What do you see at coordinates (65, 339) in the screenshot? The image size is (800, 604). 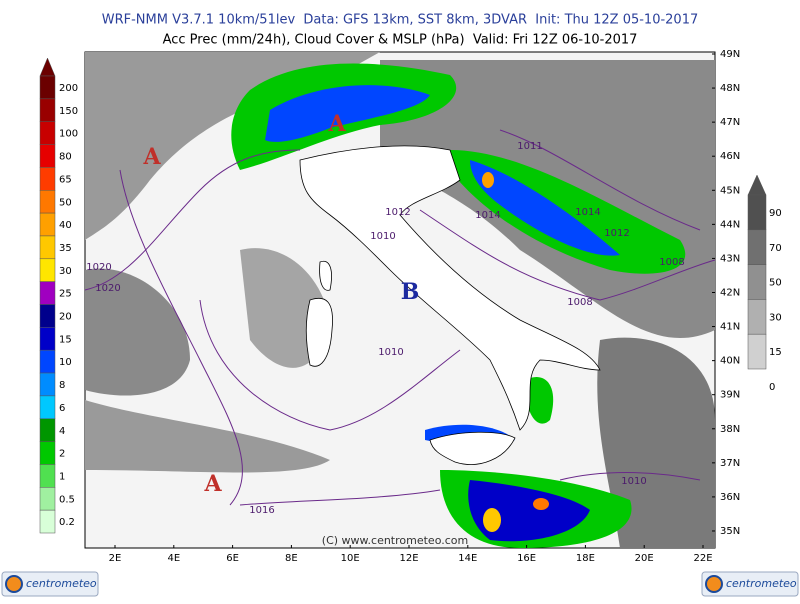 I see `precip-legend-label: 15` at bounding box center [65, 339].